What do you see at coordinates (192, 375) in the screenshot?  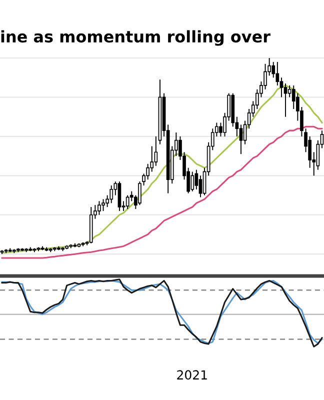 I see `text: 2021` at bounding box center [192, 375].